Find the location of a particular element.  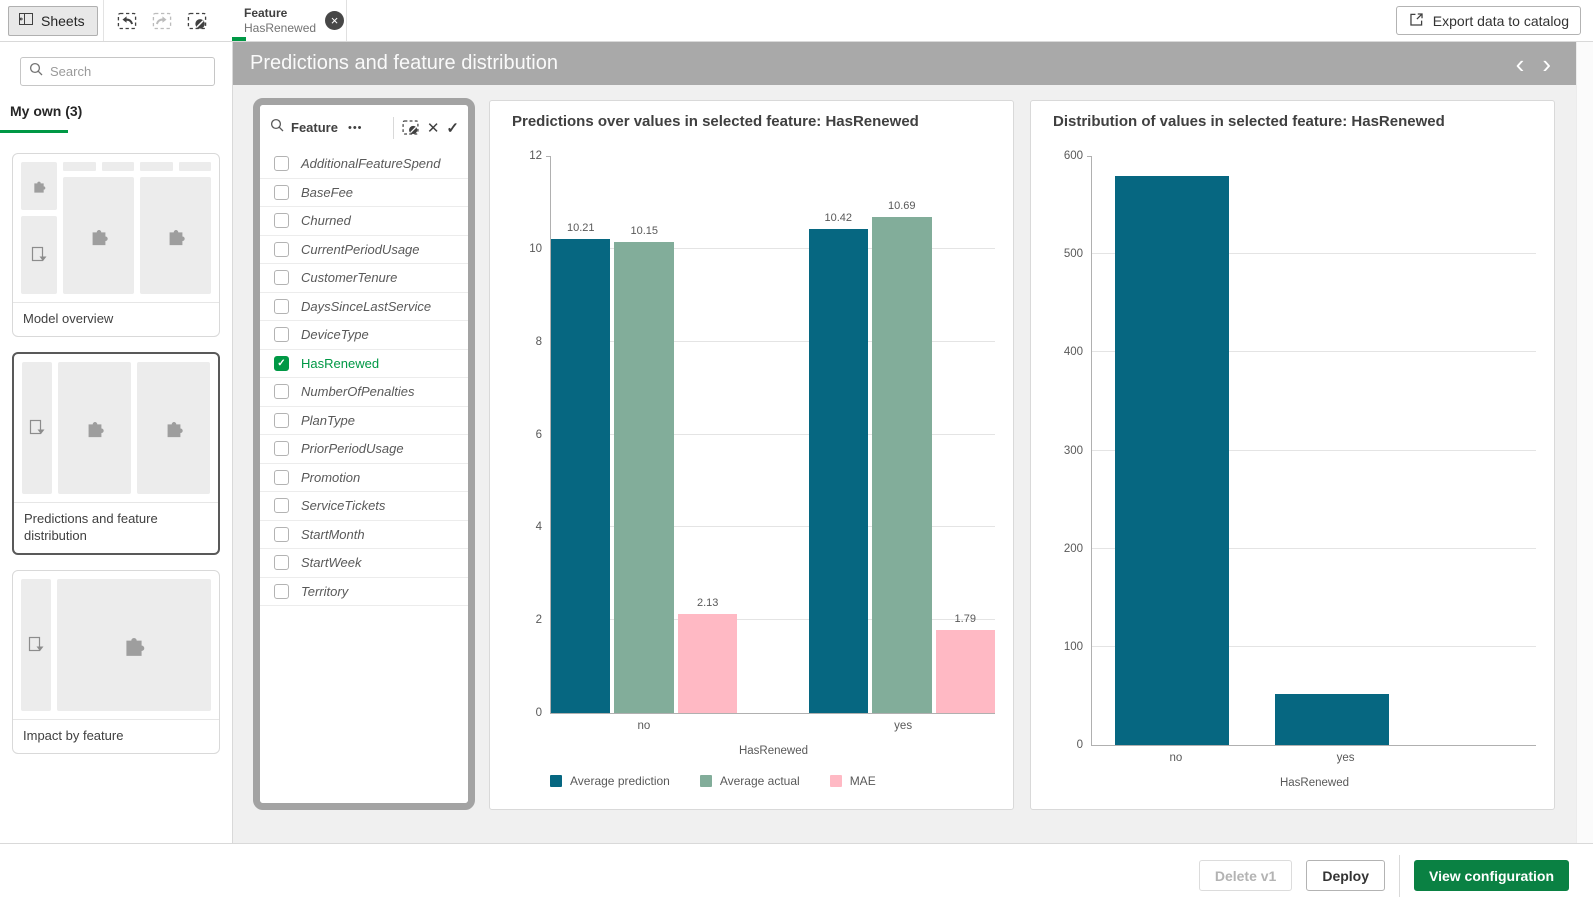

y-tick-label: 4 is located at coordinates (538, 527).